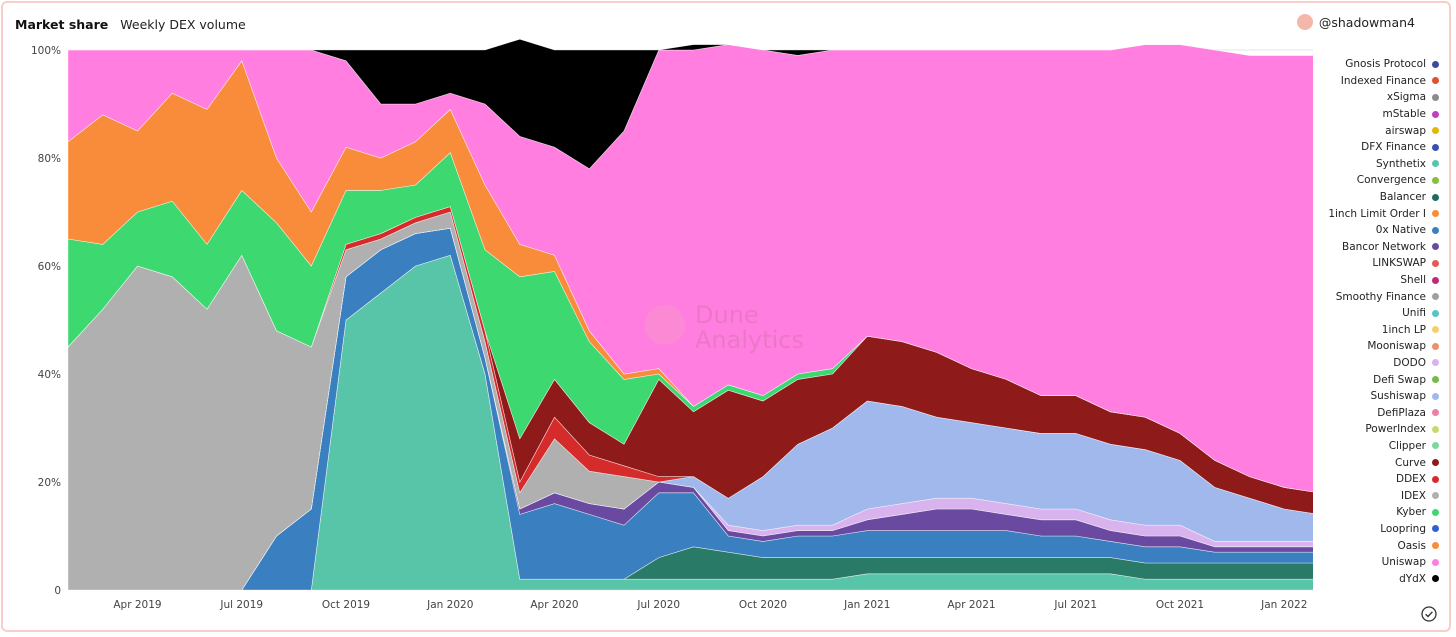  What do you see at coordinates (1400, 230) in the screenshot?
I see `legend-label: 0x Native` at bounding box center [1400, 230].